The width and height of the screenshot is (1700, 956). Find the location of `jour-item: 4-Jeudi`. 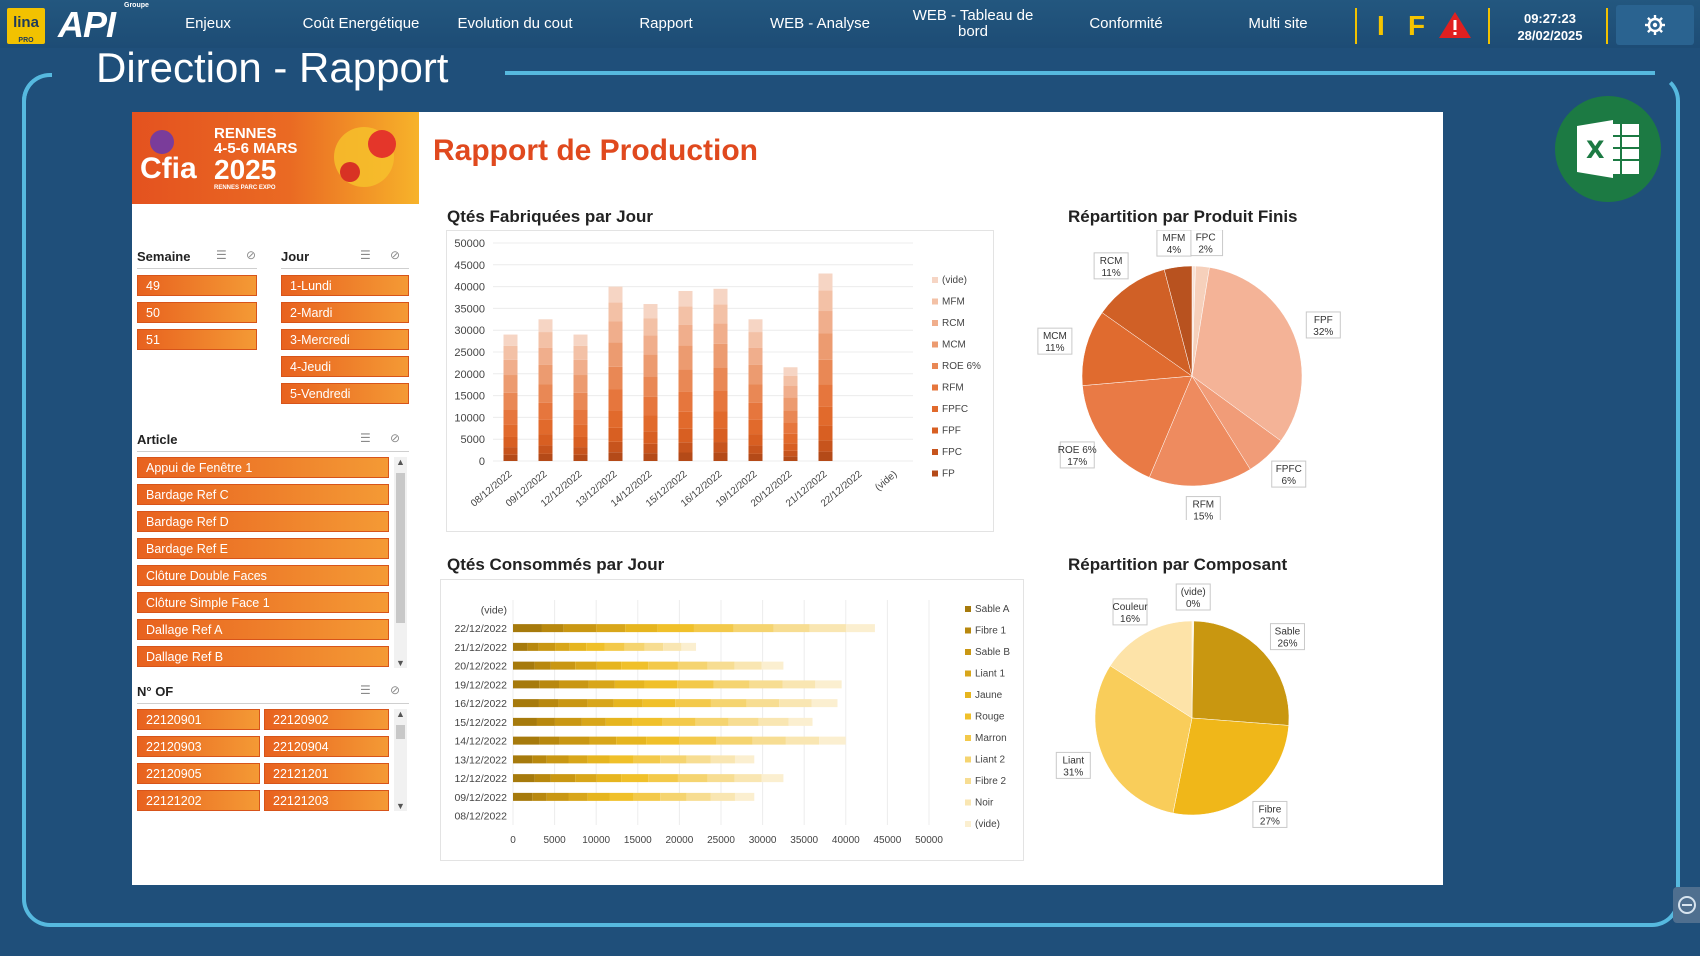

jour-item: 4-Jeudi is located at coordinates (345, 366).